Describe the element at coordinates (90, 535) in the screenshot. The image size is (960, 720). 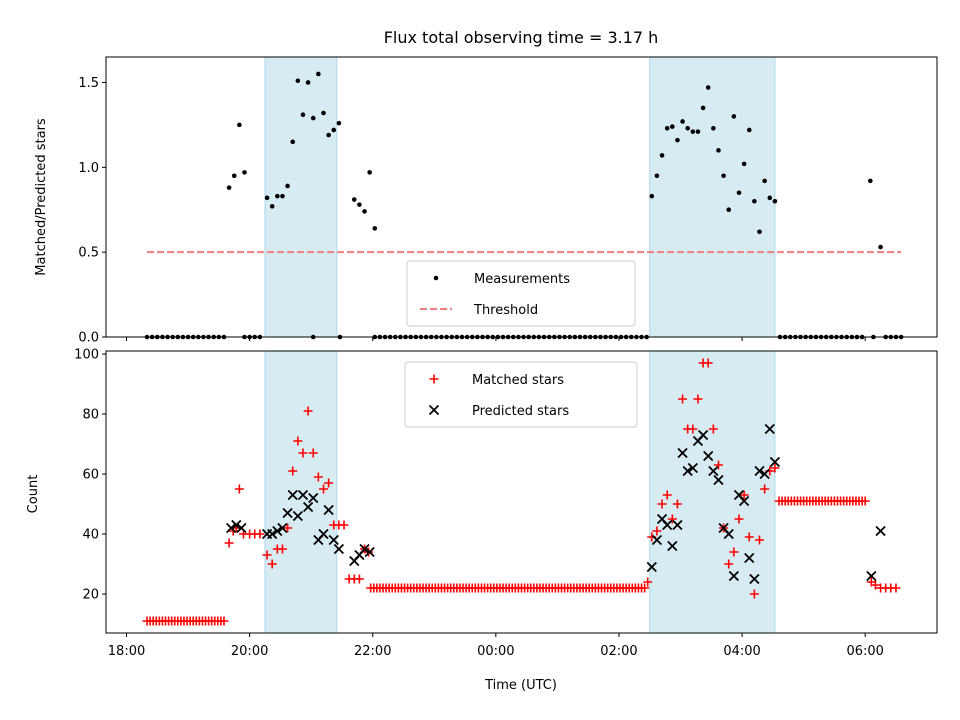
I see `y-tick-label: 40` at that location.